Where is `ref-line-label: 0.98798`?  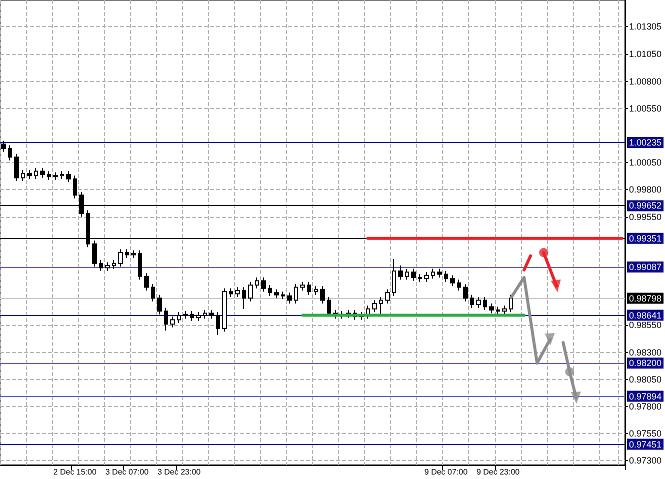 ref-line-label: 0.98798 is located at coordinates (645, 298).